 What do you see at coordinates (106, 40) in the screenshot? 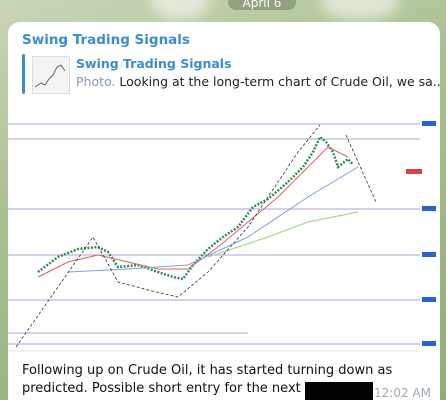
I see `channel-name: Swing Trading Signals` at bounding box center [106, 40].